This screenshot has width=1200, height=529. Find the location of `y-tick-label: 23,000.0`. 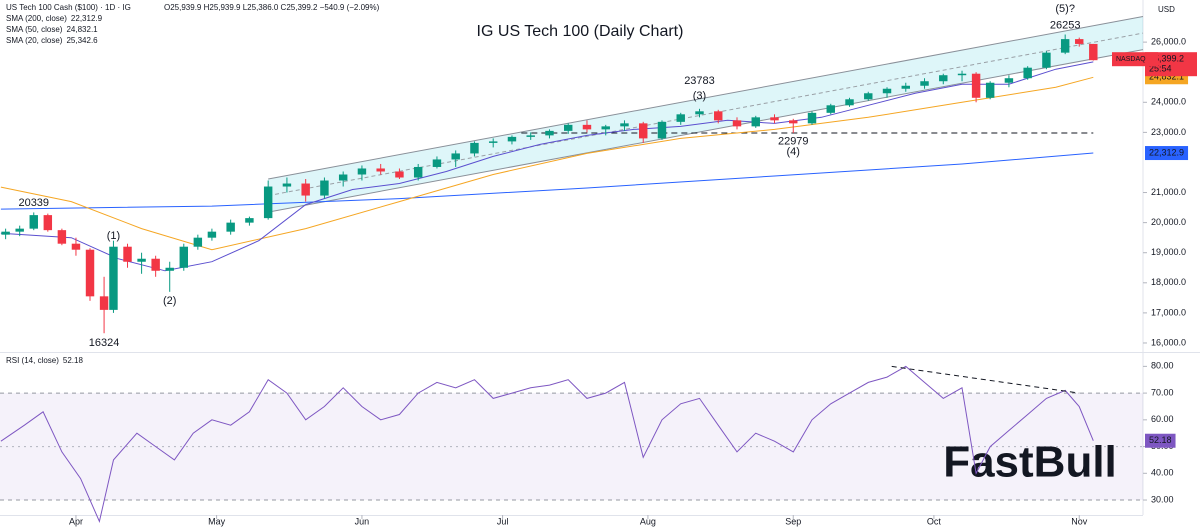

y-tick-label: 23,000.0 is located at coordinates (1168, 132).